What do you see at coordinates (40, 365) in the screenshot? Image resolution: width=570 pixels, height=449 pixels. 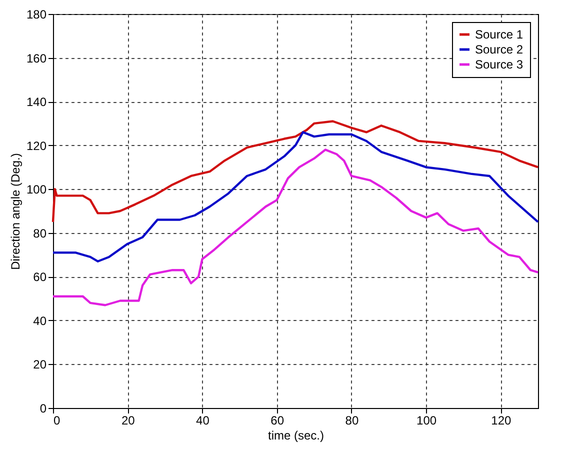 I see `y-tick-label: 20` at bounding box center [40, 365].